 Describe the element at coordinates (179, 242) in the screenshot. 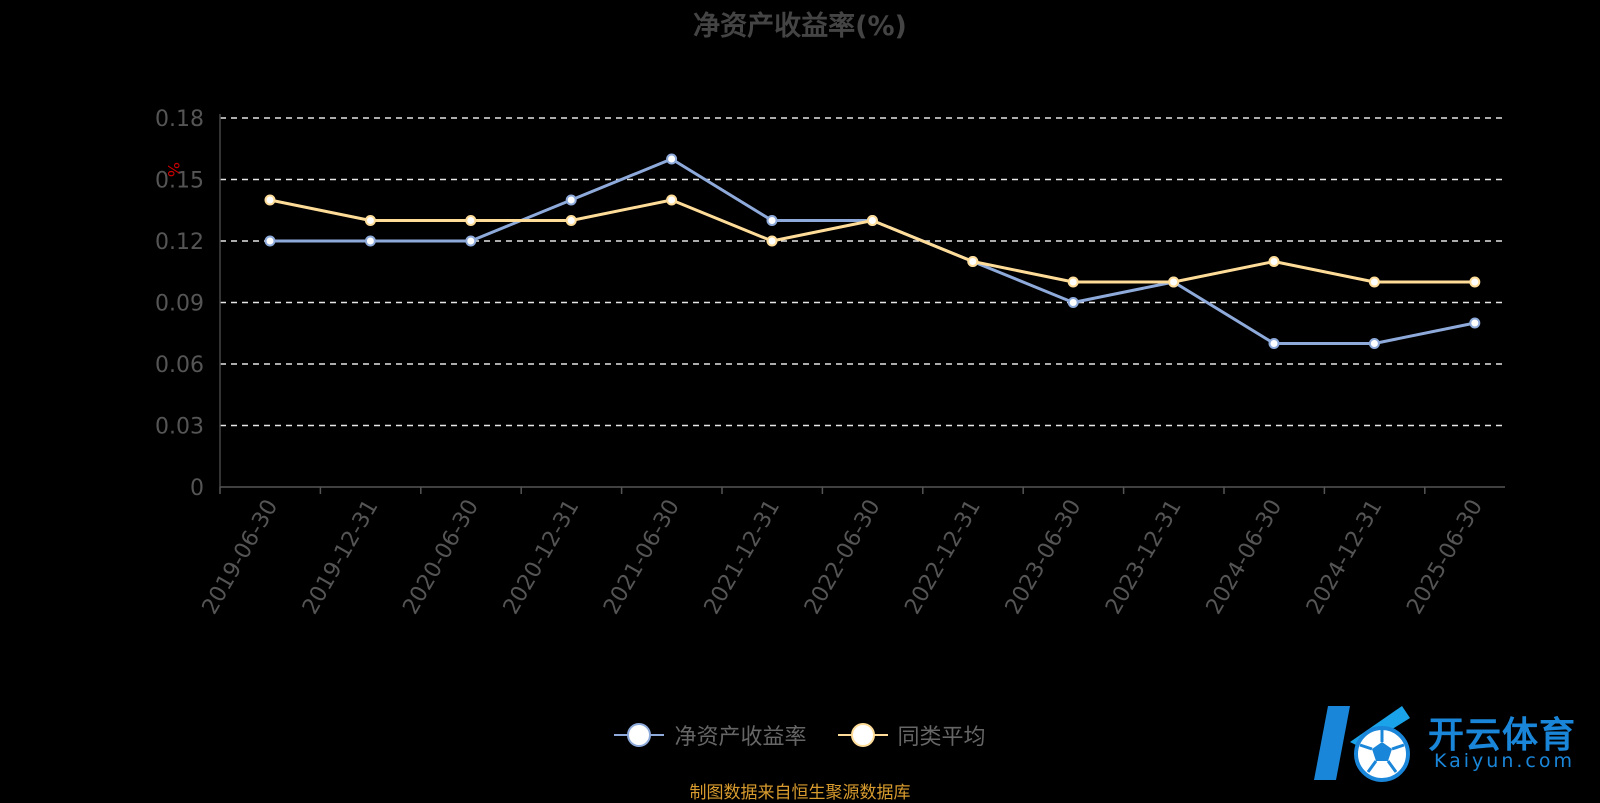

I see `y-tick-label: 0.12` at that location.